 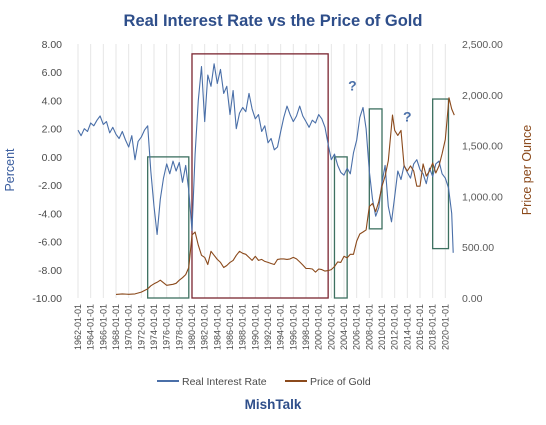 I want to click on legend-item: Real Interest Rate, so click(x=212, y=382).